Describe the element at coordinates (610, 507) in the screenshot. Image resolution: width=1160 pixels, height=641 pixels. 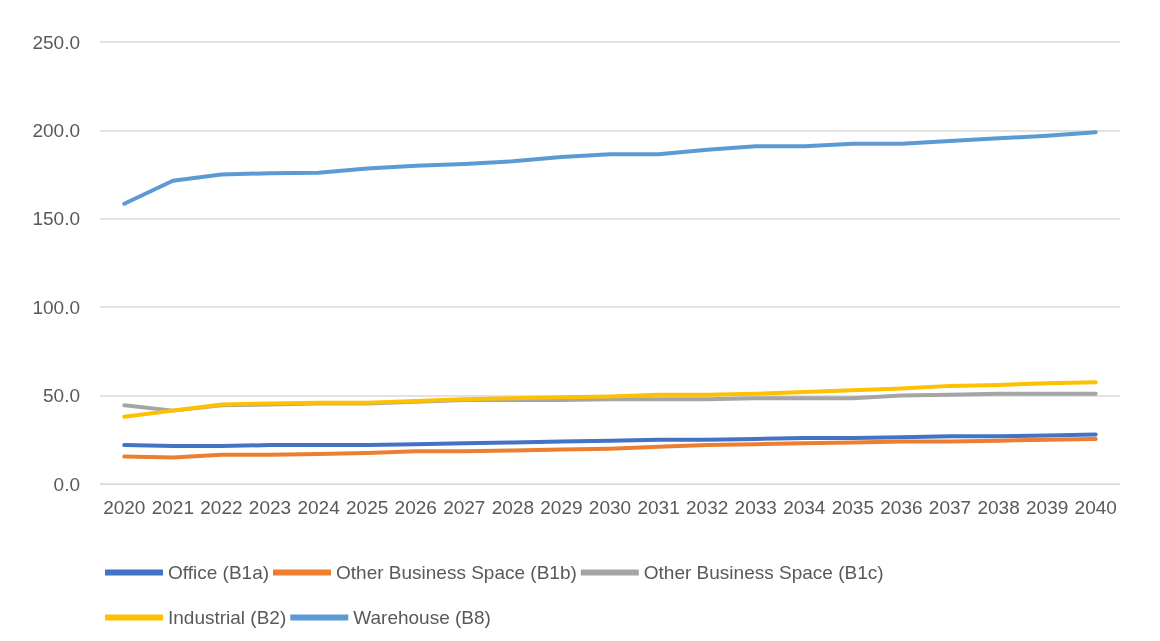
I see `x-tick-label: 2030` at that location.